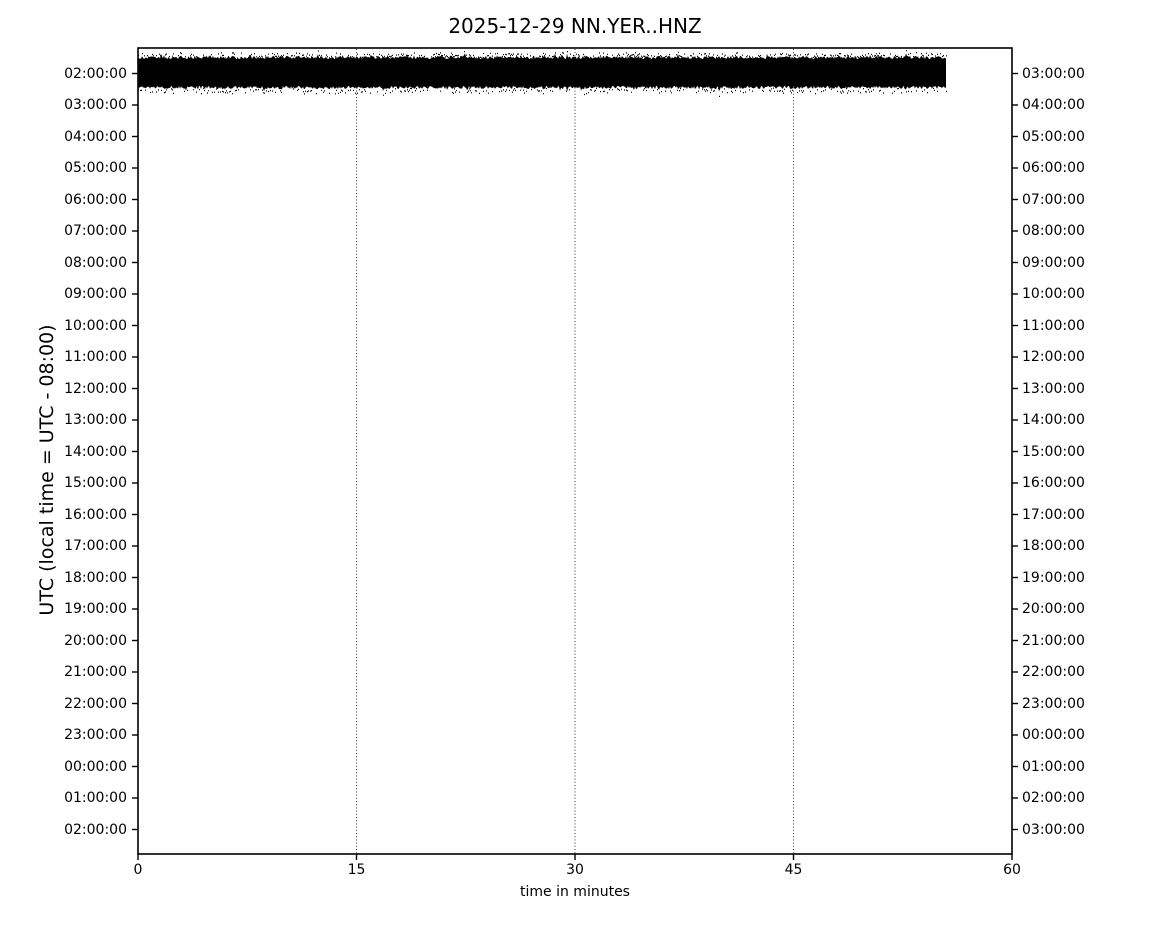 The height and width of the screenshot is (950, 1150). Describe the element at coordinates (95, 199) in the screenshot. I see `y-tick-label-left: 06:00:00` at that location.